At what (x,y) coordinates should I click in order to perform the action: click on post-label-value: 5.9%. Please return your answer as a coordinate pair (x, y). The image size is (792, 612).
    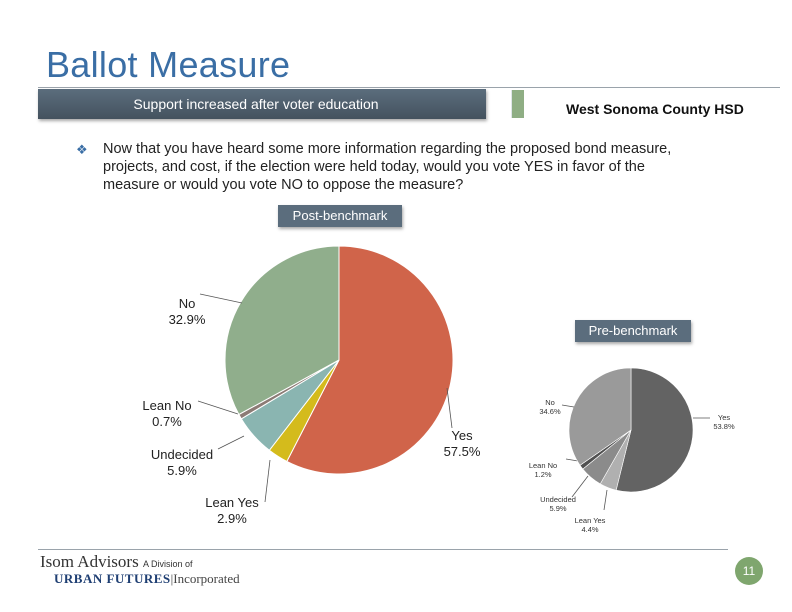
    Looking at the image, I should click on (182, 470).